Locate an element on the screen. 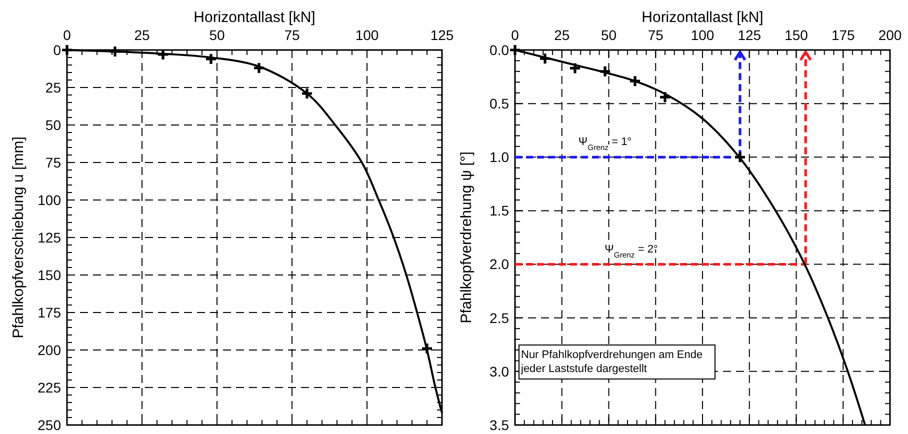 The height and width of the screenshot is (434, 908). x-tick-label: 175 is located at coordinates (843, 35).